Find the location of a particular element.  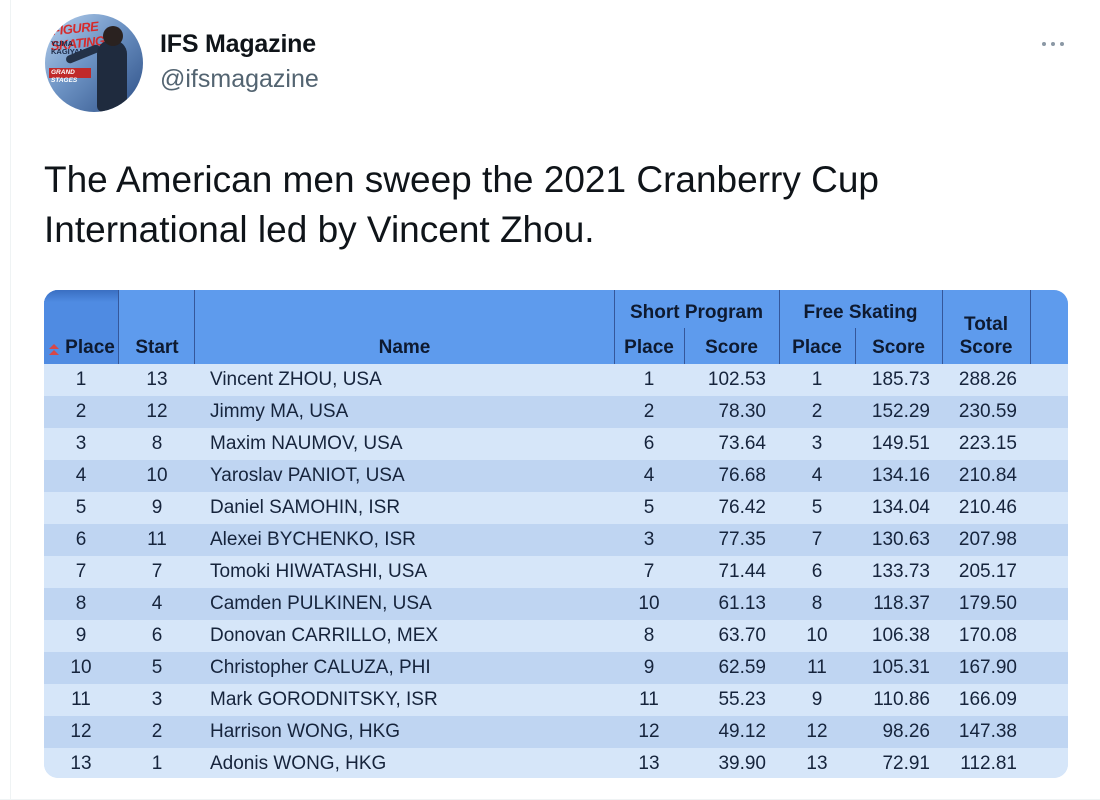

cell-total: 210.84 is located at coordinates (987, 475).